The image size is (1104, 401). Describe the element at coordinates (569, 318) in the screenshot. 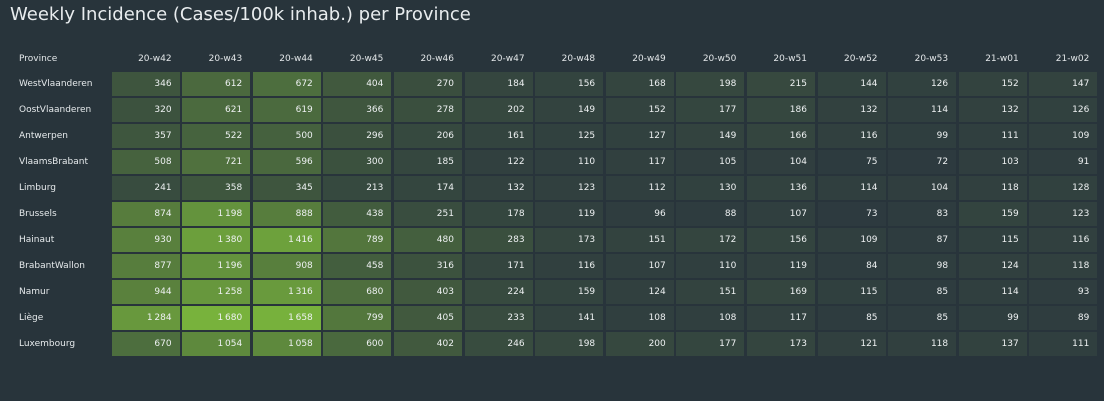

I see `heatmap-cell: 141` at that location.